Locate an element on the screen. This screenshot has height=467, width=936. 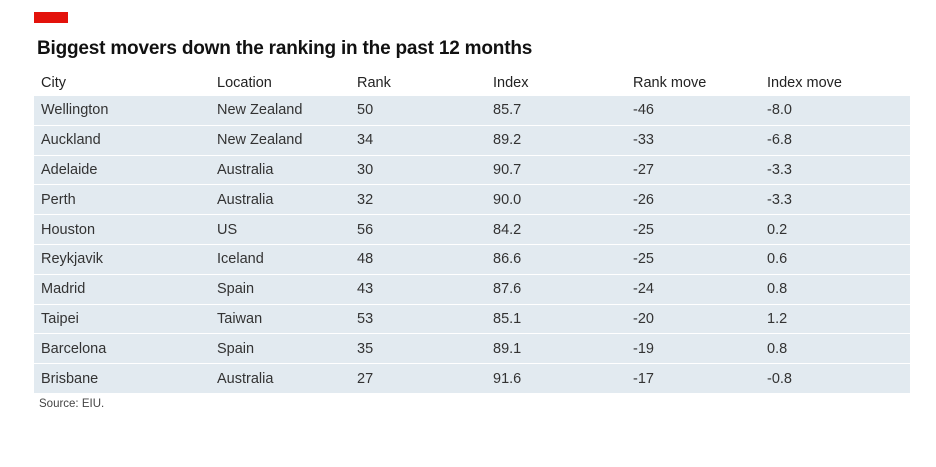
rank-cell: 34 is located at coordinates (365, 140).